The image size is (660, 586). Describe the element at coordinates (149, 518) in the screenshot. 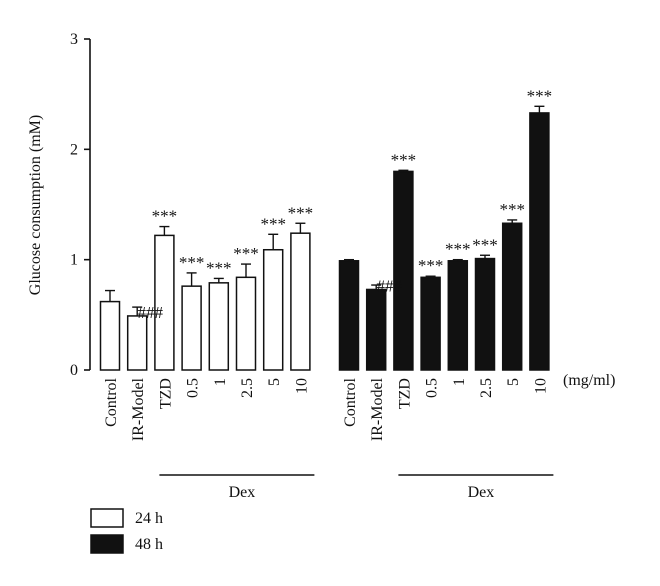

I see `legend-label: 24 h` at that location.